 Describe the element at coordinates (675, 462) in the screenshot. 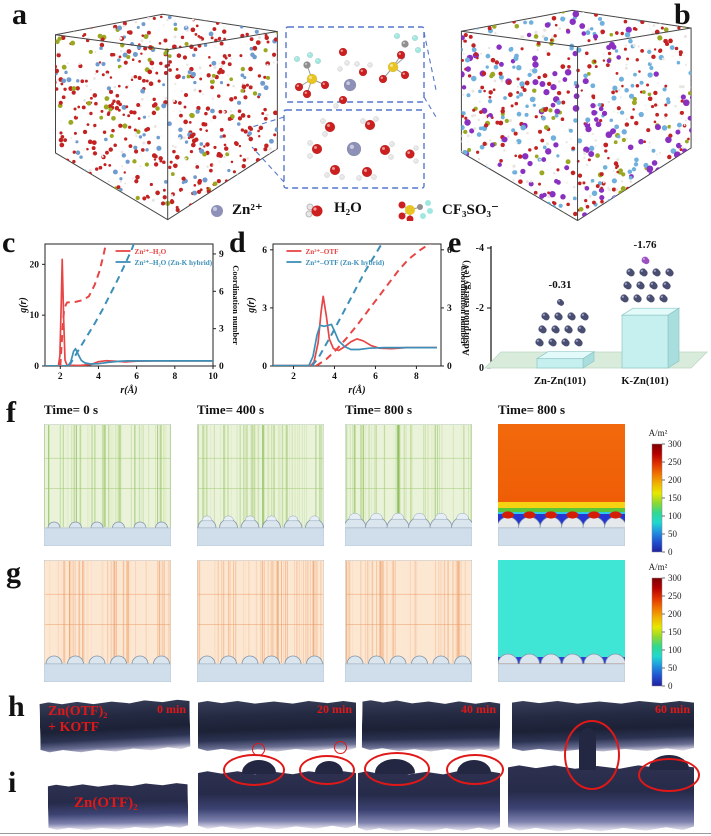

I see `svg-text: 250` at that location.